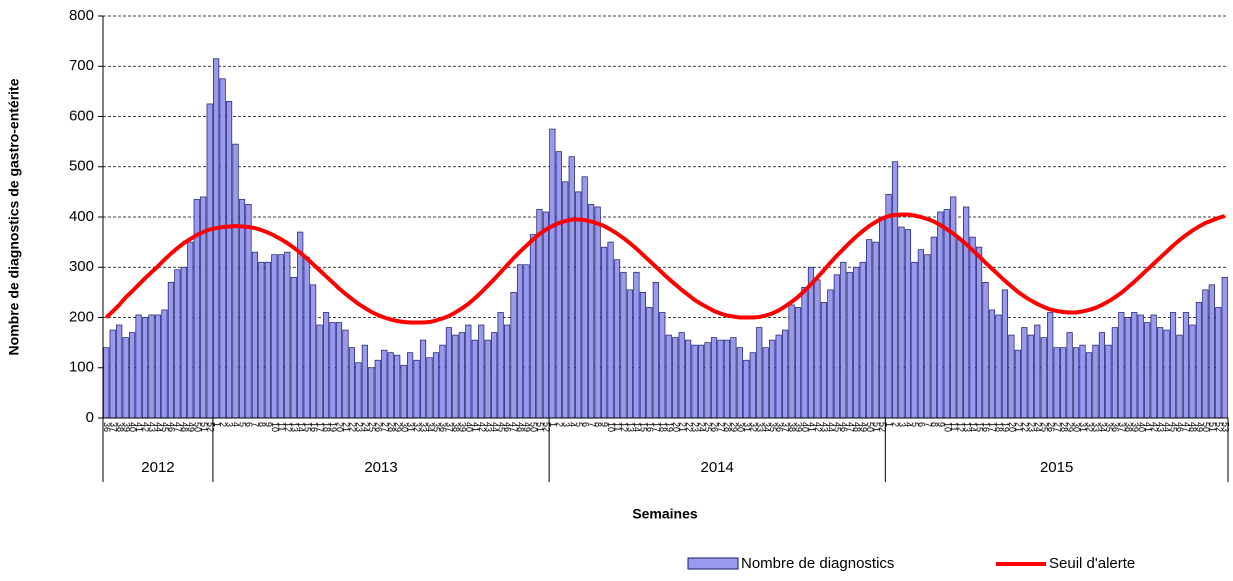  What do you see at coordinates (230, 424) in the screenshot?
I see `x-tick-label: 3` at bounding box center [230, 424].